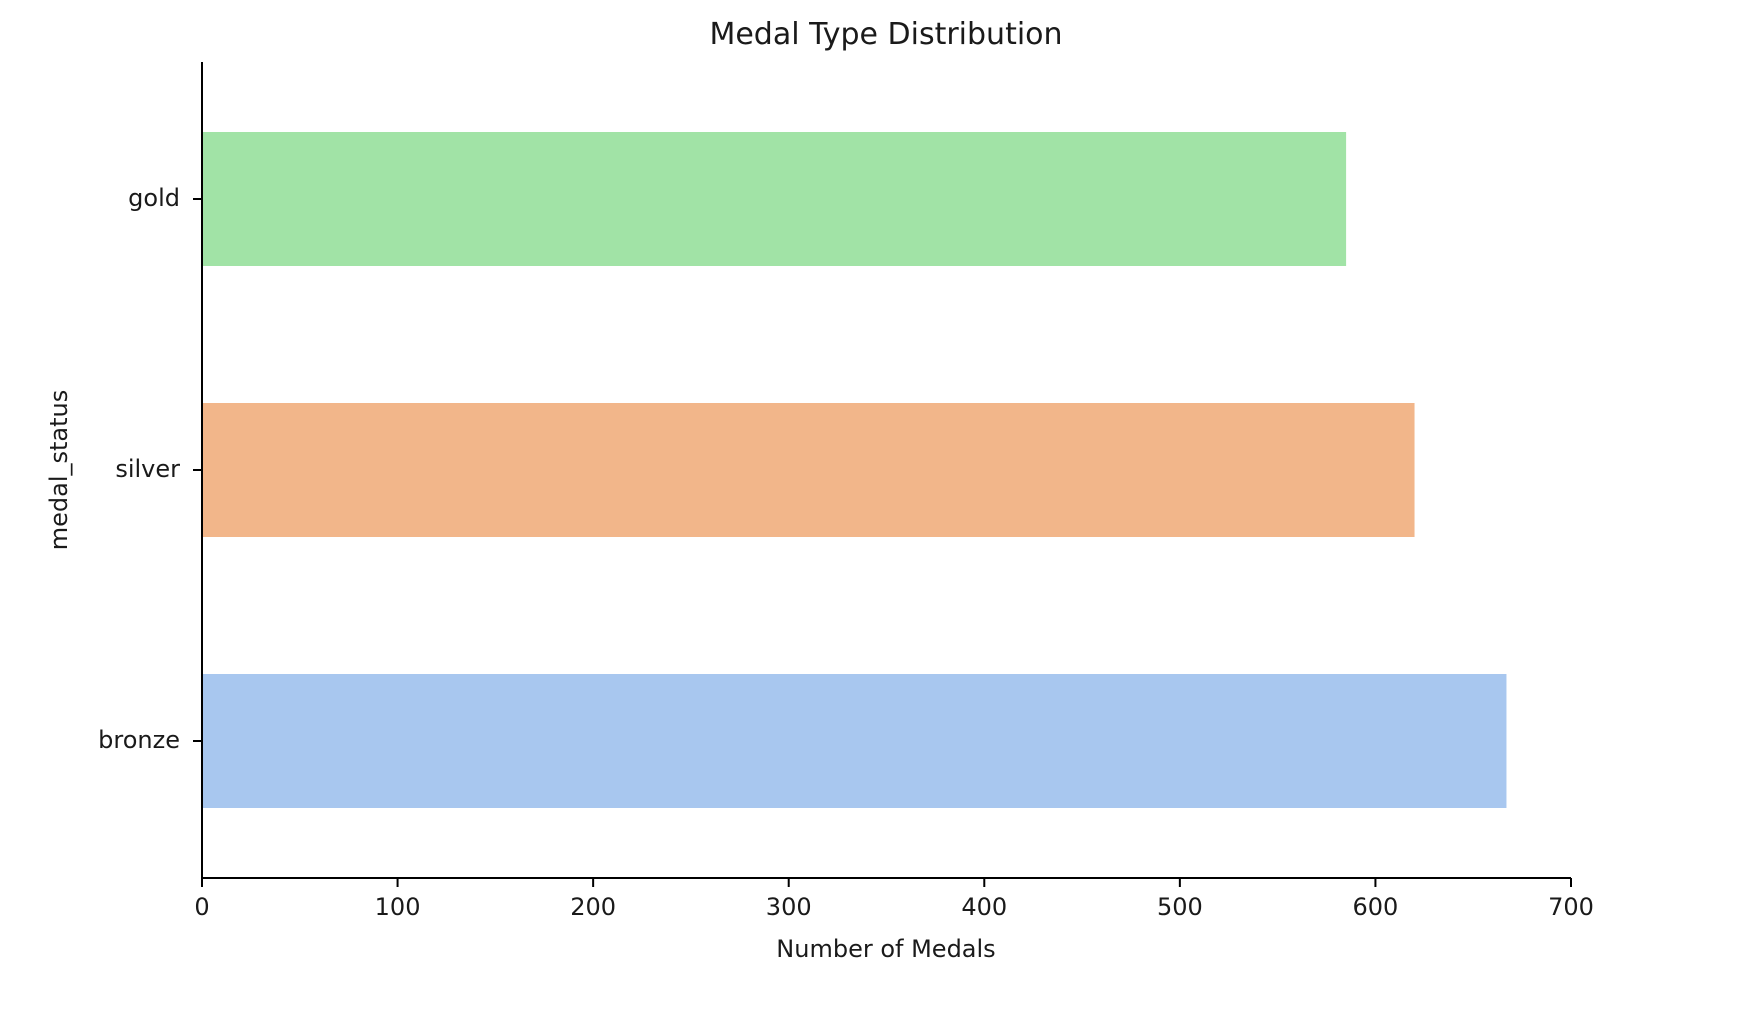 The image size is (1754, 1022). Describe the element at coordinates (894, 899) in the screenshot. I see `x-axis-ticks: 0 100 200 300 400 500 600 700` at that location.